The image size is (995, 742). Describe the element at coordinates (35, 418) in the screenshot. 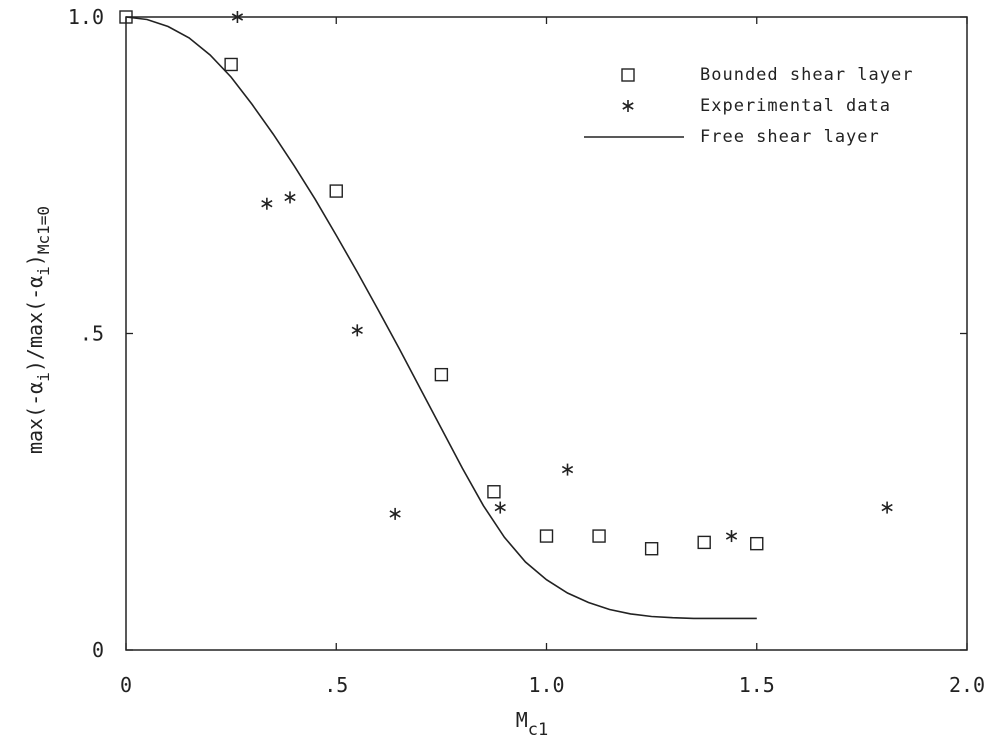

I see `y-axis-label-part: max(-α` at that location.